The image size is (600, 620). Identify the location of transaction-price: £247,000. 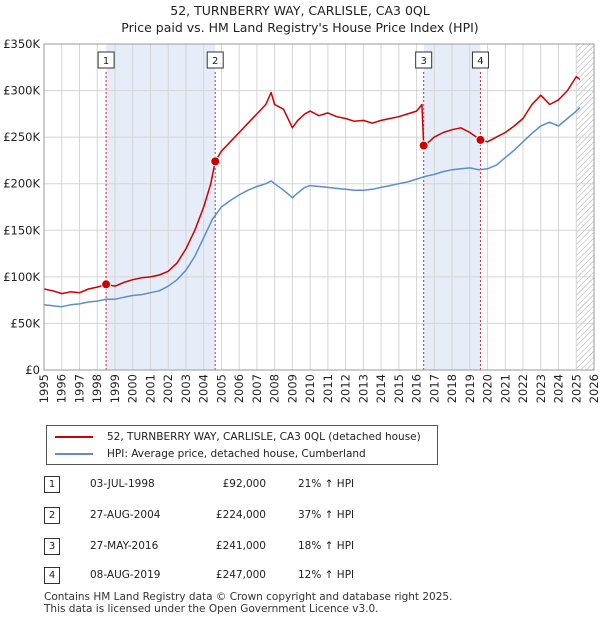
(240, 575).